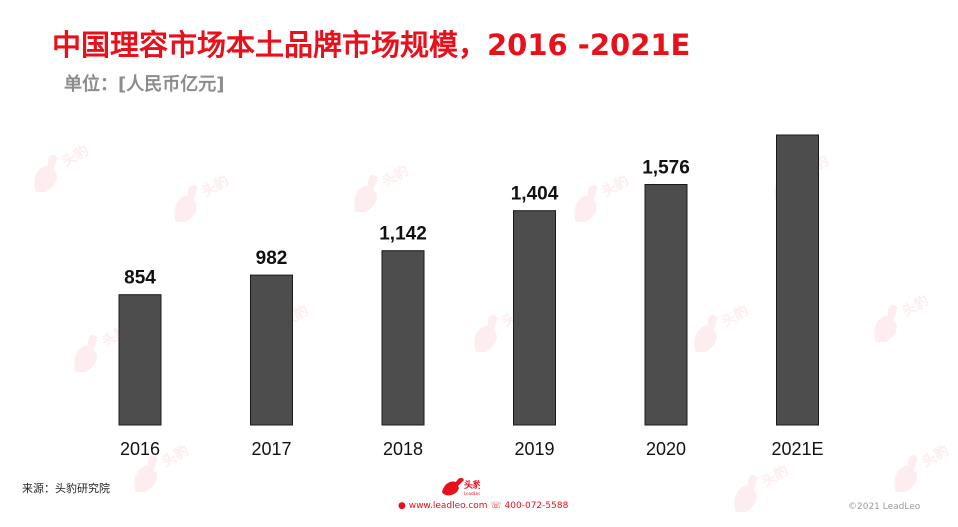  What do you see at coordinates (140, 449) in the screenshot?
I see `x-tick-2016: 2016` at bounding box center [140, 449].